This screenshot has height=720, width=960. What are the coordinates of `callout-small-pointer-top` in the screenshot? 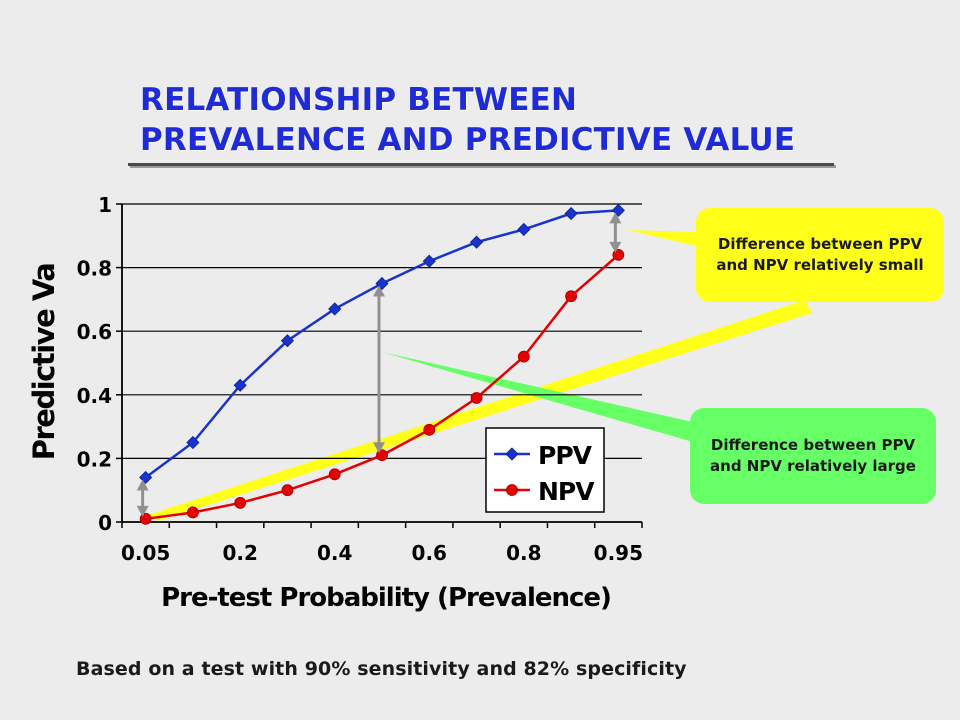 It's located at (662, 238).